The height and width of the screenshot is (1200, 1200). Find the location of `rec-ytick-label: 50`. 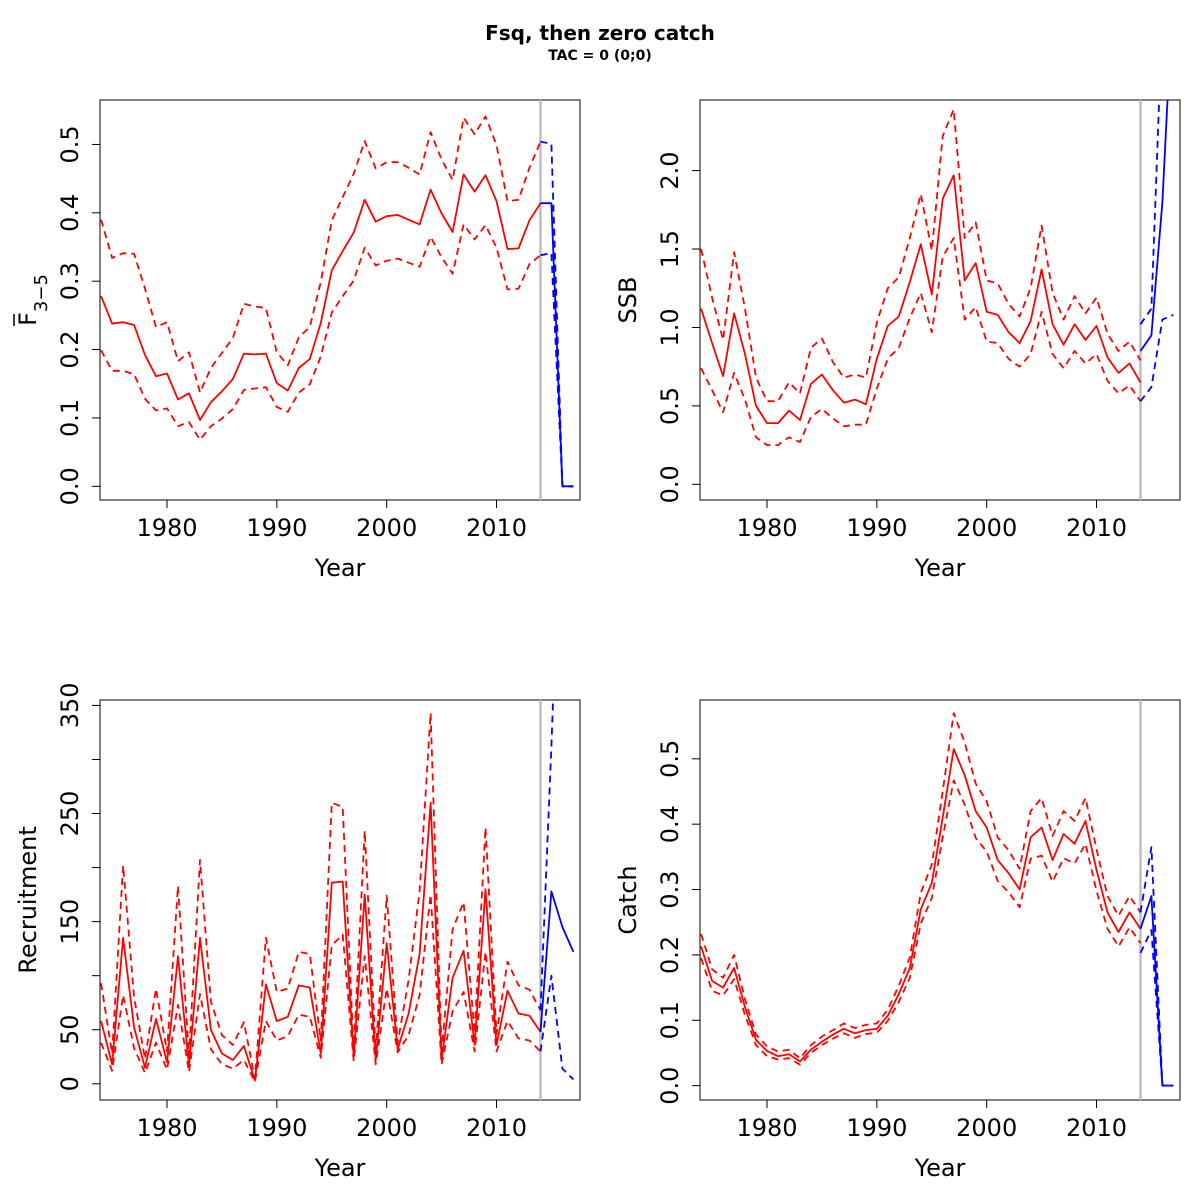

rec-ytick-label: 50 is located at coordinates (70, 1029).